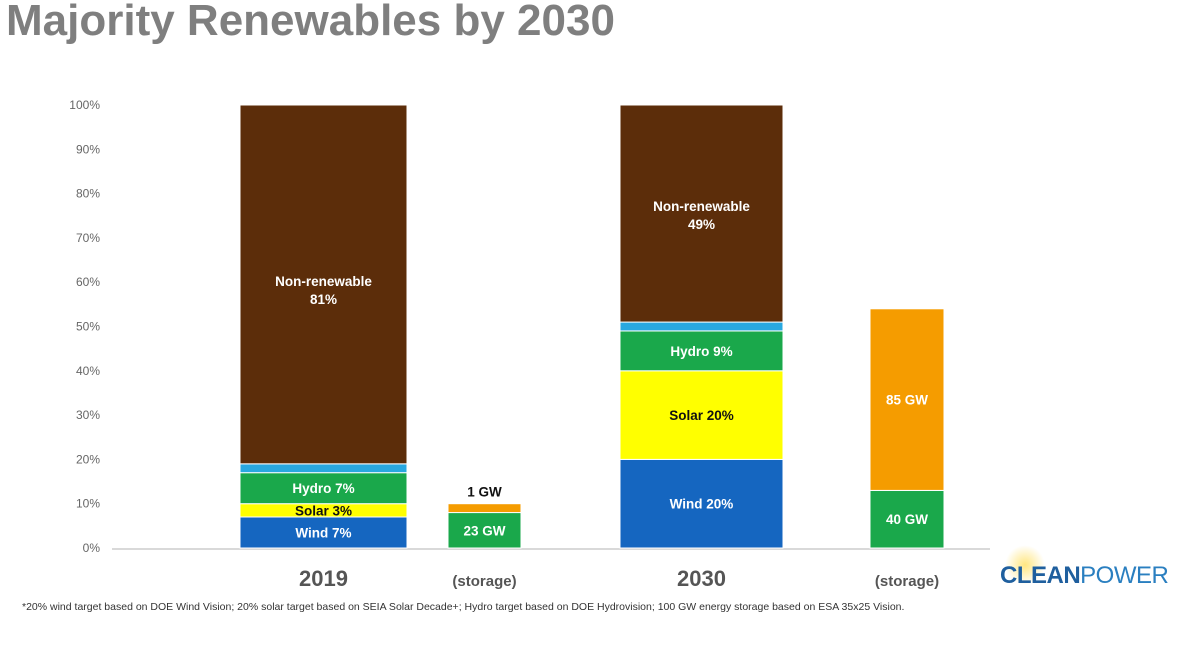  I want to click on y-tick-label: 0%, so click(92, 548).